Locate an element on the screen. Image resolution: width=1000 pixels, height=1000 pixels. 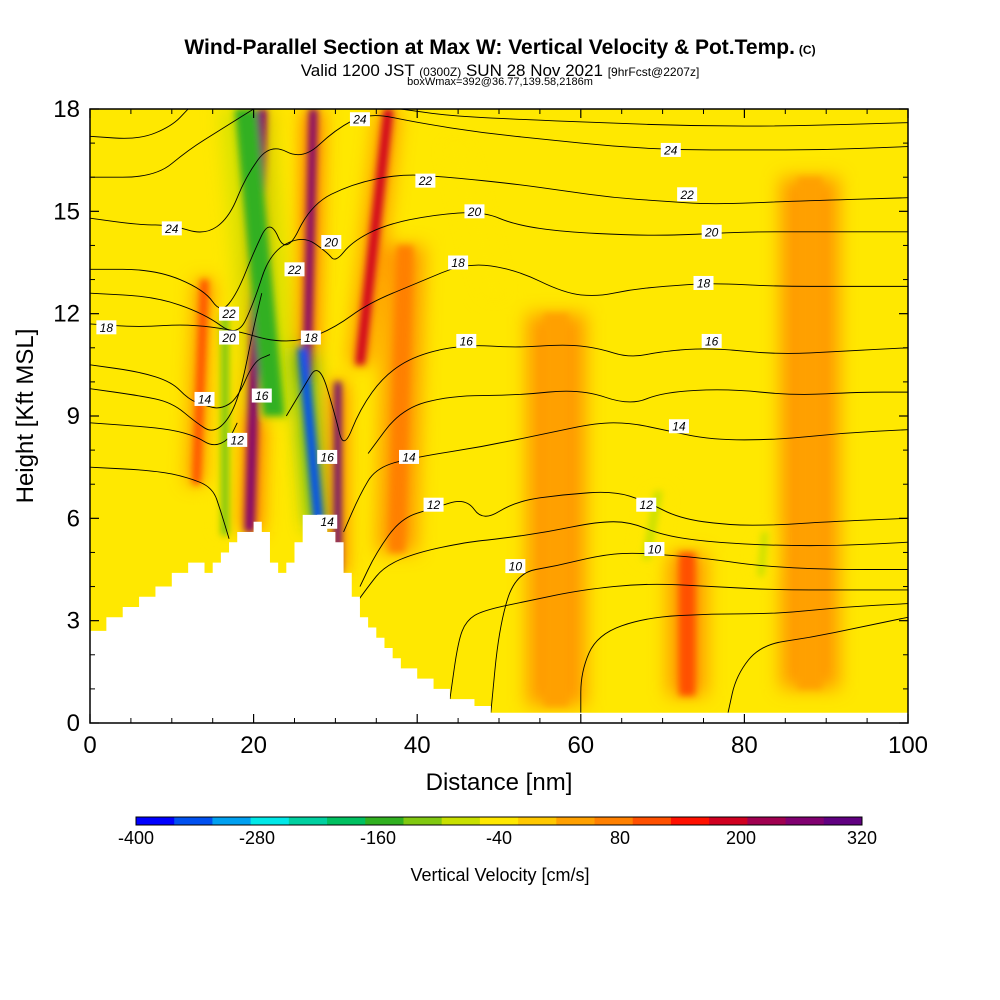
colorbar-tick-label: -160 is located at coordinates (378, 838).